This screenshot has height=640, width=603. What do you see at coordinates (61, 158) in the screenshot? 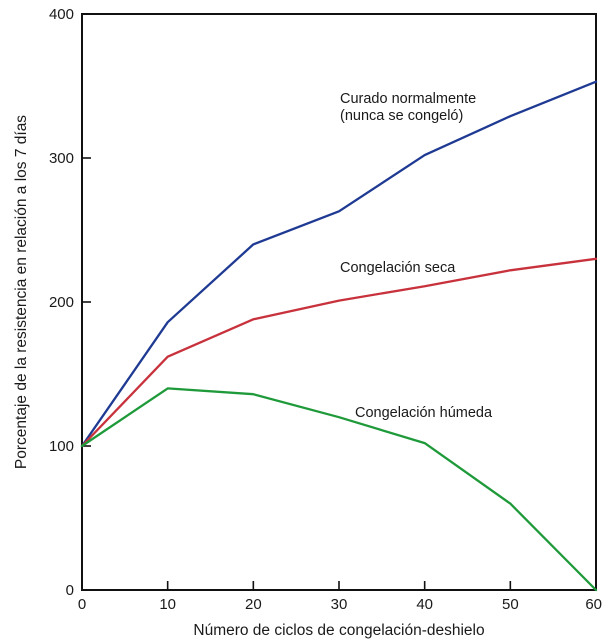
I see `y-tick-label: 300` at bounding box center [61, 158].